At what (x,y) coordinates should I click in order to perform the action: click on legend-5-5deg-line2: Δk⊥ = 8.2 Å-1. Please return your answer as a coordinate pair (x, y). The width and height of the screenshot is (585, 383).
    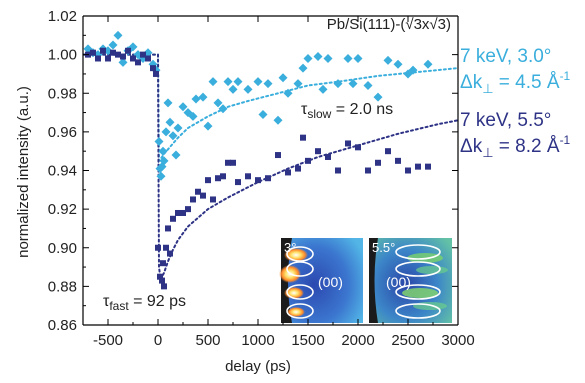
    Looking at the image, I should click on (515, 146).